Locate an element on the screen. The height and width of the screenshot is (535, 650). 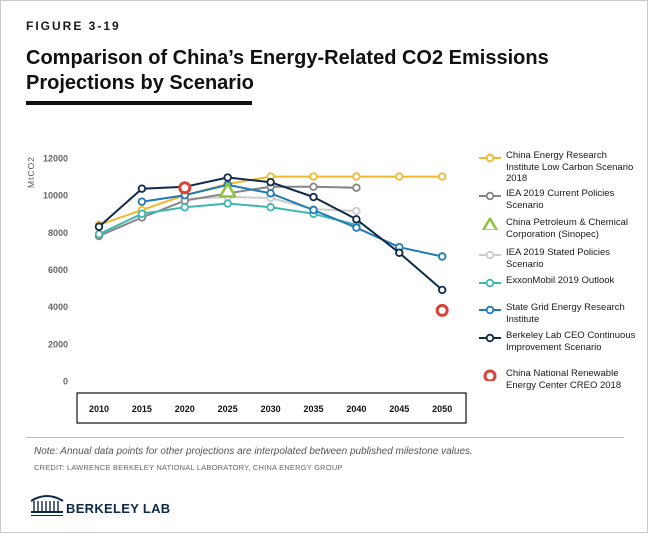
x-axis-box is located at coordinates (271, 408).